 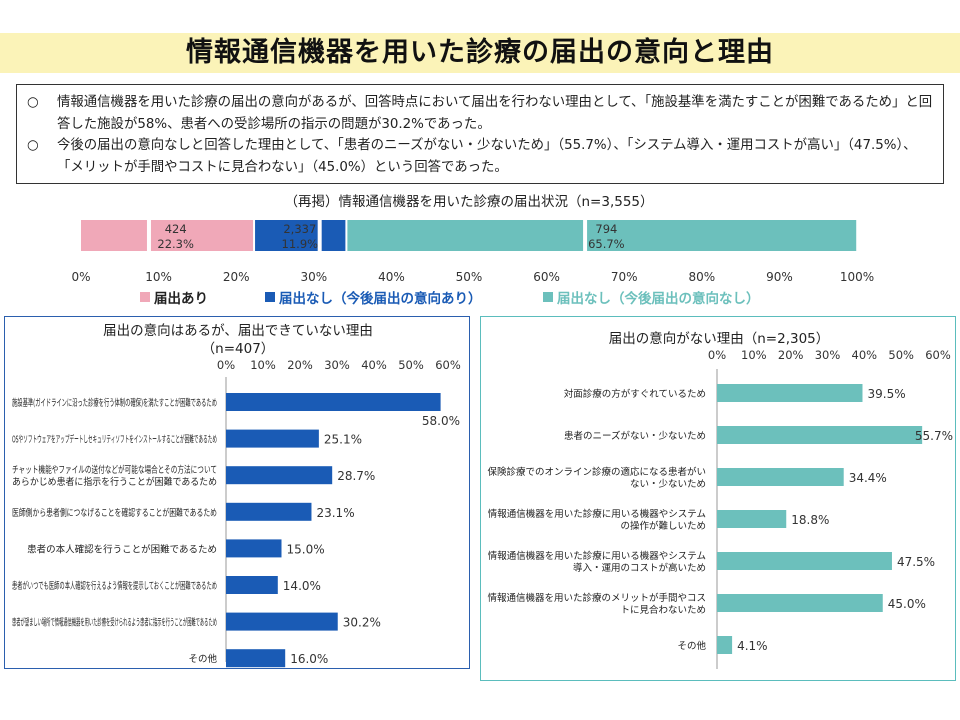 What do you see at coordinates (181, 299) in the screenshot?
I see `legend-label: 届出あり` at bounding box center [181, 299].